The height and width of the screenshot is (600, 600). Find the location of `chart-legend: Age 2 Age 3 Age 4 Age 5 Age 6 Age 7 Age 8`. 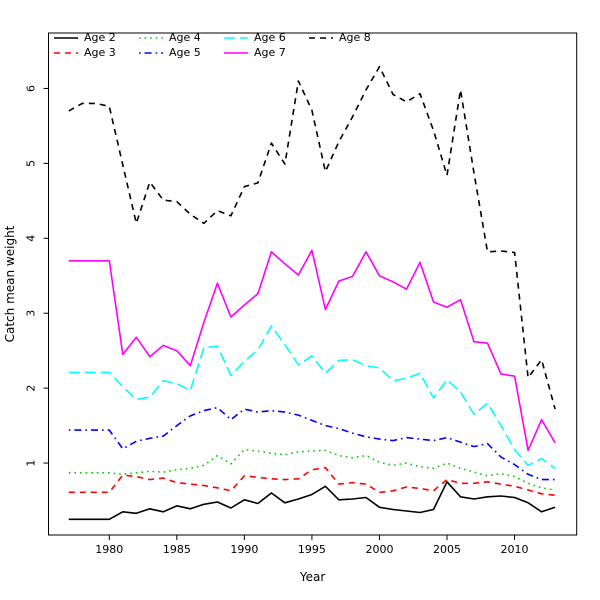

chart-legend: Age 2 Age 3 Age 4 Age 5 Age 6 Age 7 Age 8 is located at coordinates (224, 45).